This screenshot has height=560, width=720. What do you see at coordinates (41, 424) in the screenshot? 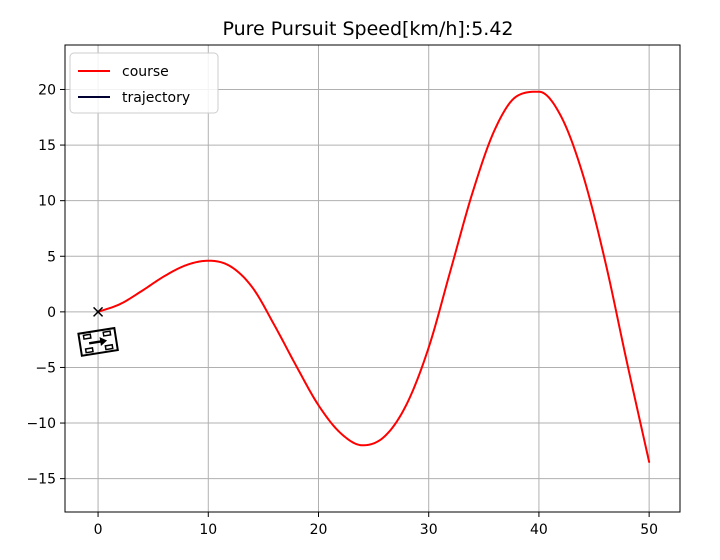
I see `y-tick-label: −10` at bounding box center [41, 424].